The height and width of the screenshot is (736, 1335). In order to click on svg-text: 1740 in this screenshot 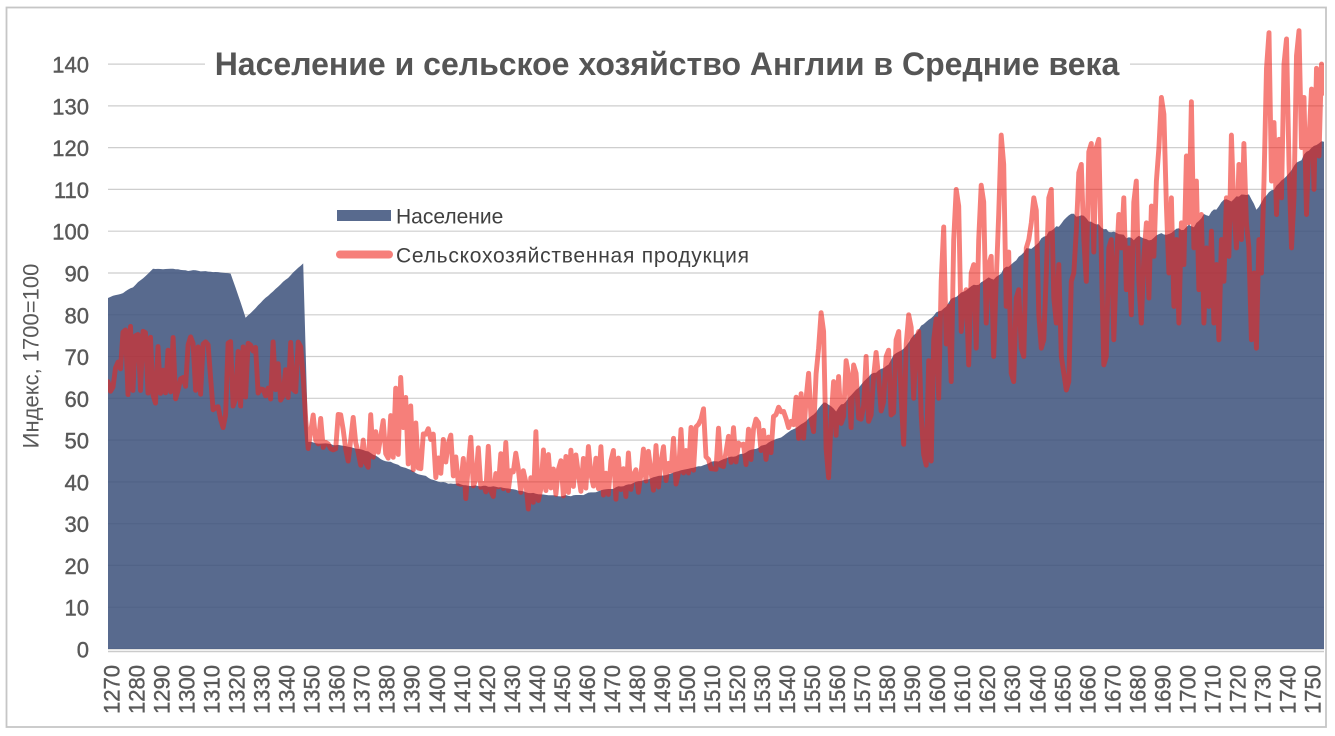, I will do `click(1288, 689)`.